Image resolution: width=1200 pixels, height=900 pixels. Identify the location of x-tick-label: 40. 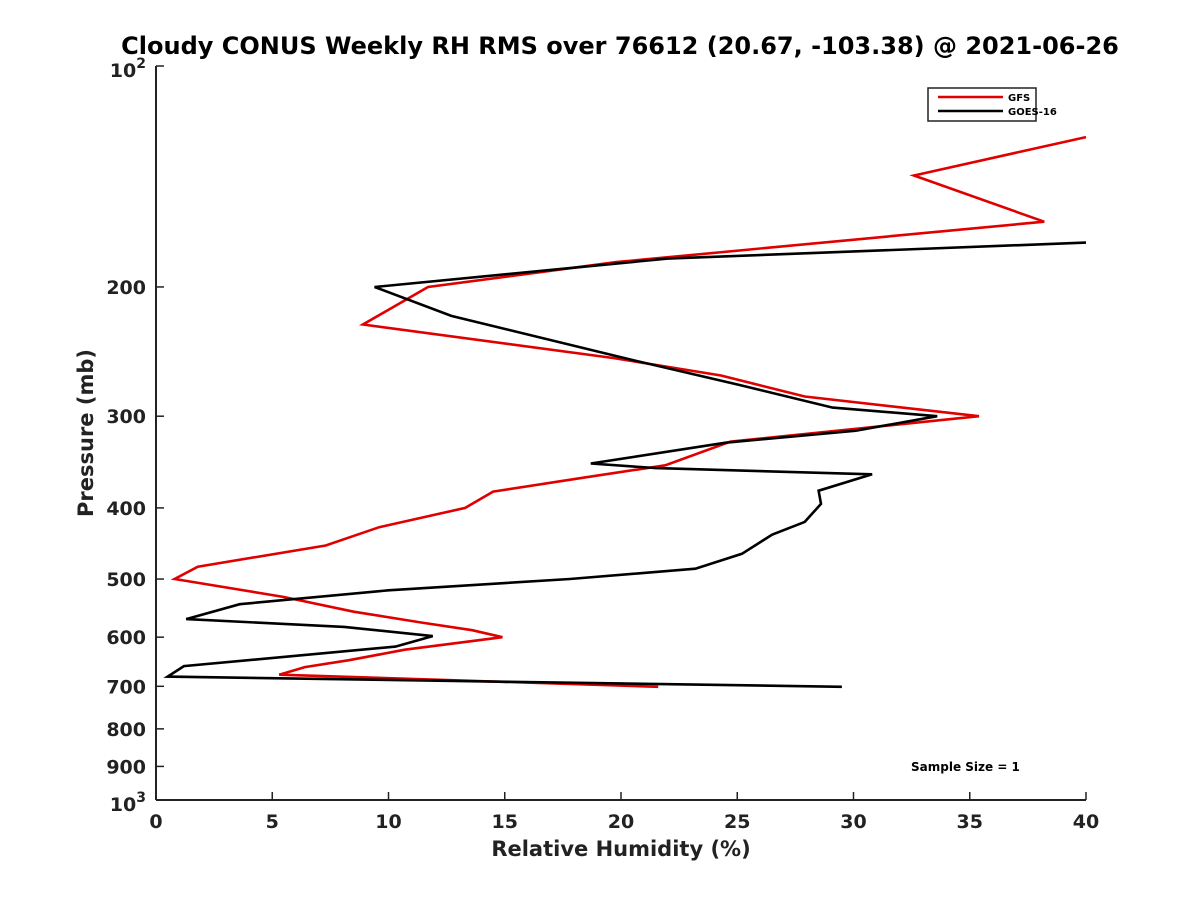
(1086, 822).